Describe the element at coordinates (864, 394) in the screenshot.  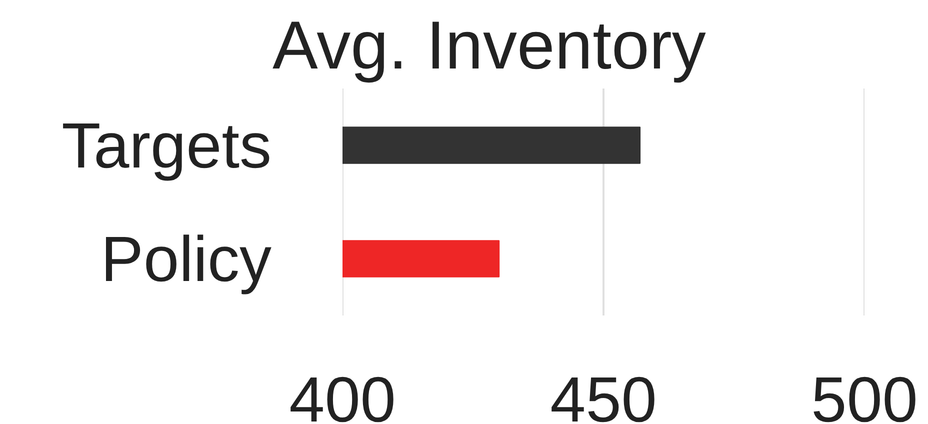
I see `x-tick-label: 500` at that location.